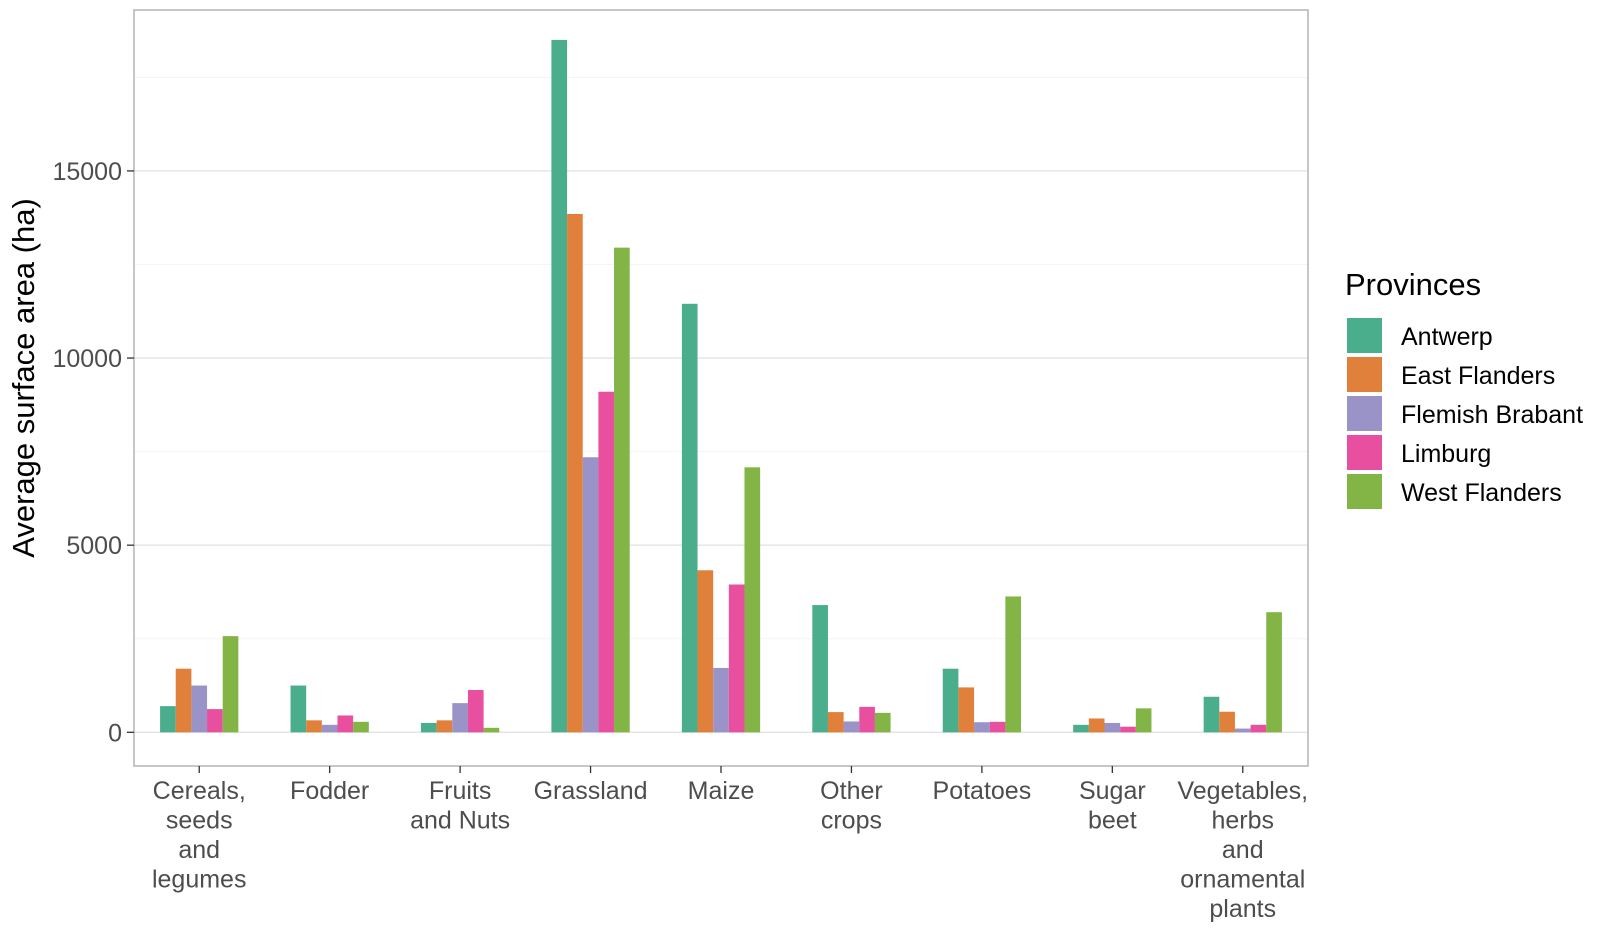 This screenshot has width=1606, height=930. I want to click on x-tick-label: Potatoes, so click(982, 791).